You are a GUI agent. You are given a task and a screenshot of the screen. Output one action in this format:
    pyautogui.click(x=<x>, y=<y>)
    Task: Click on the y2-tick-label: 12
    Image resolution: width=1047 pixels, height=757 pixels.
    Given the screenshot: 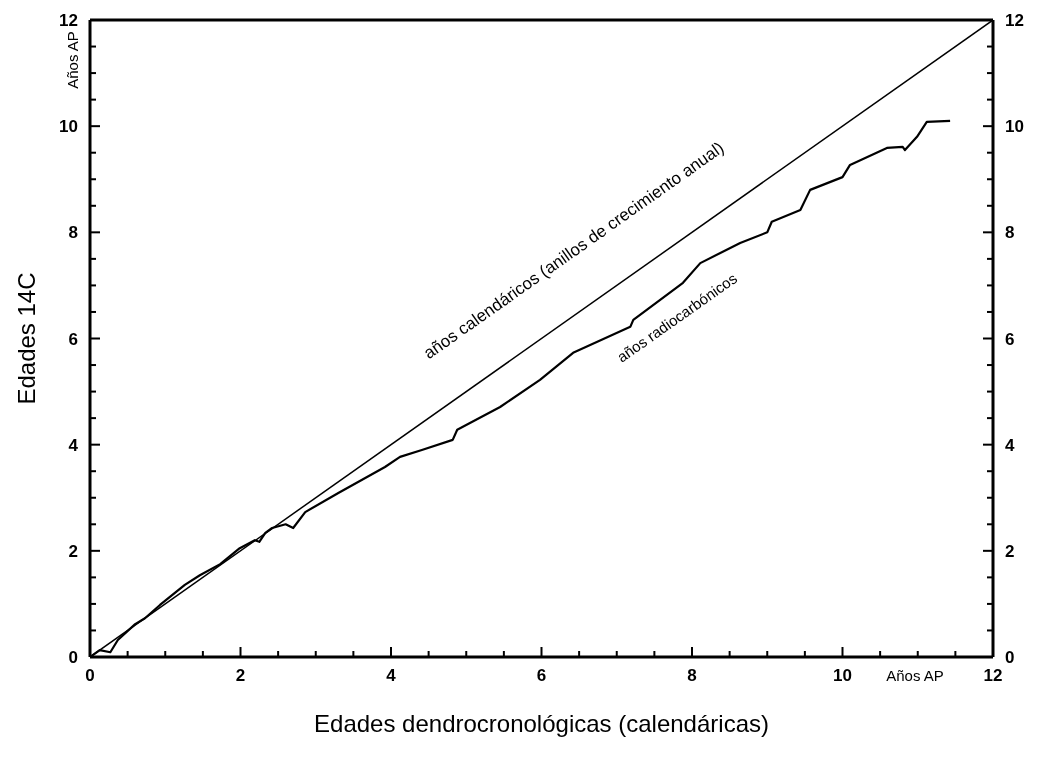 What is the action you would take?
    pyautogui.click(x=1014, y=20)
    